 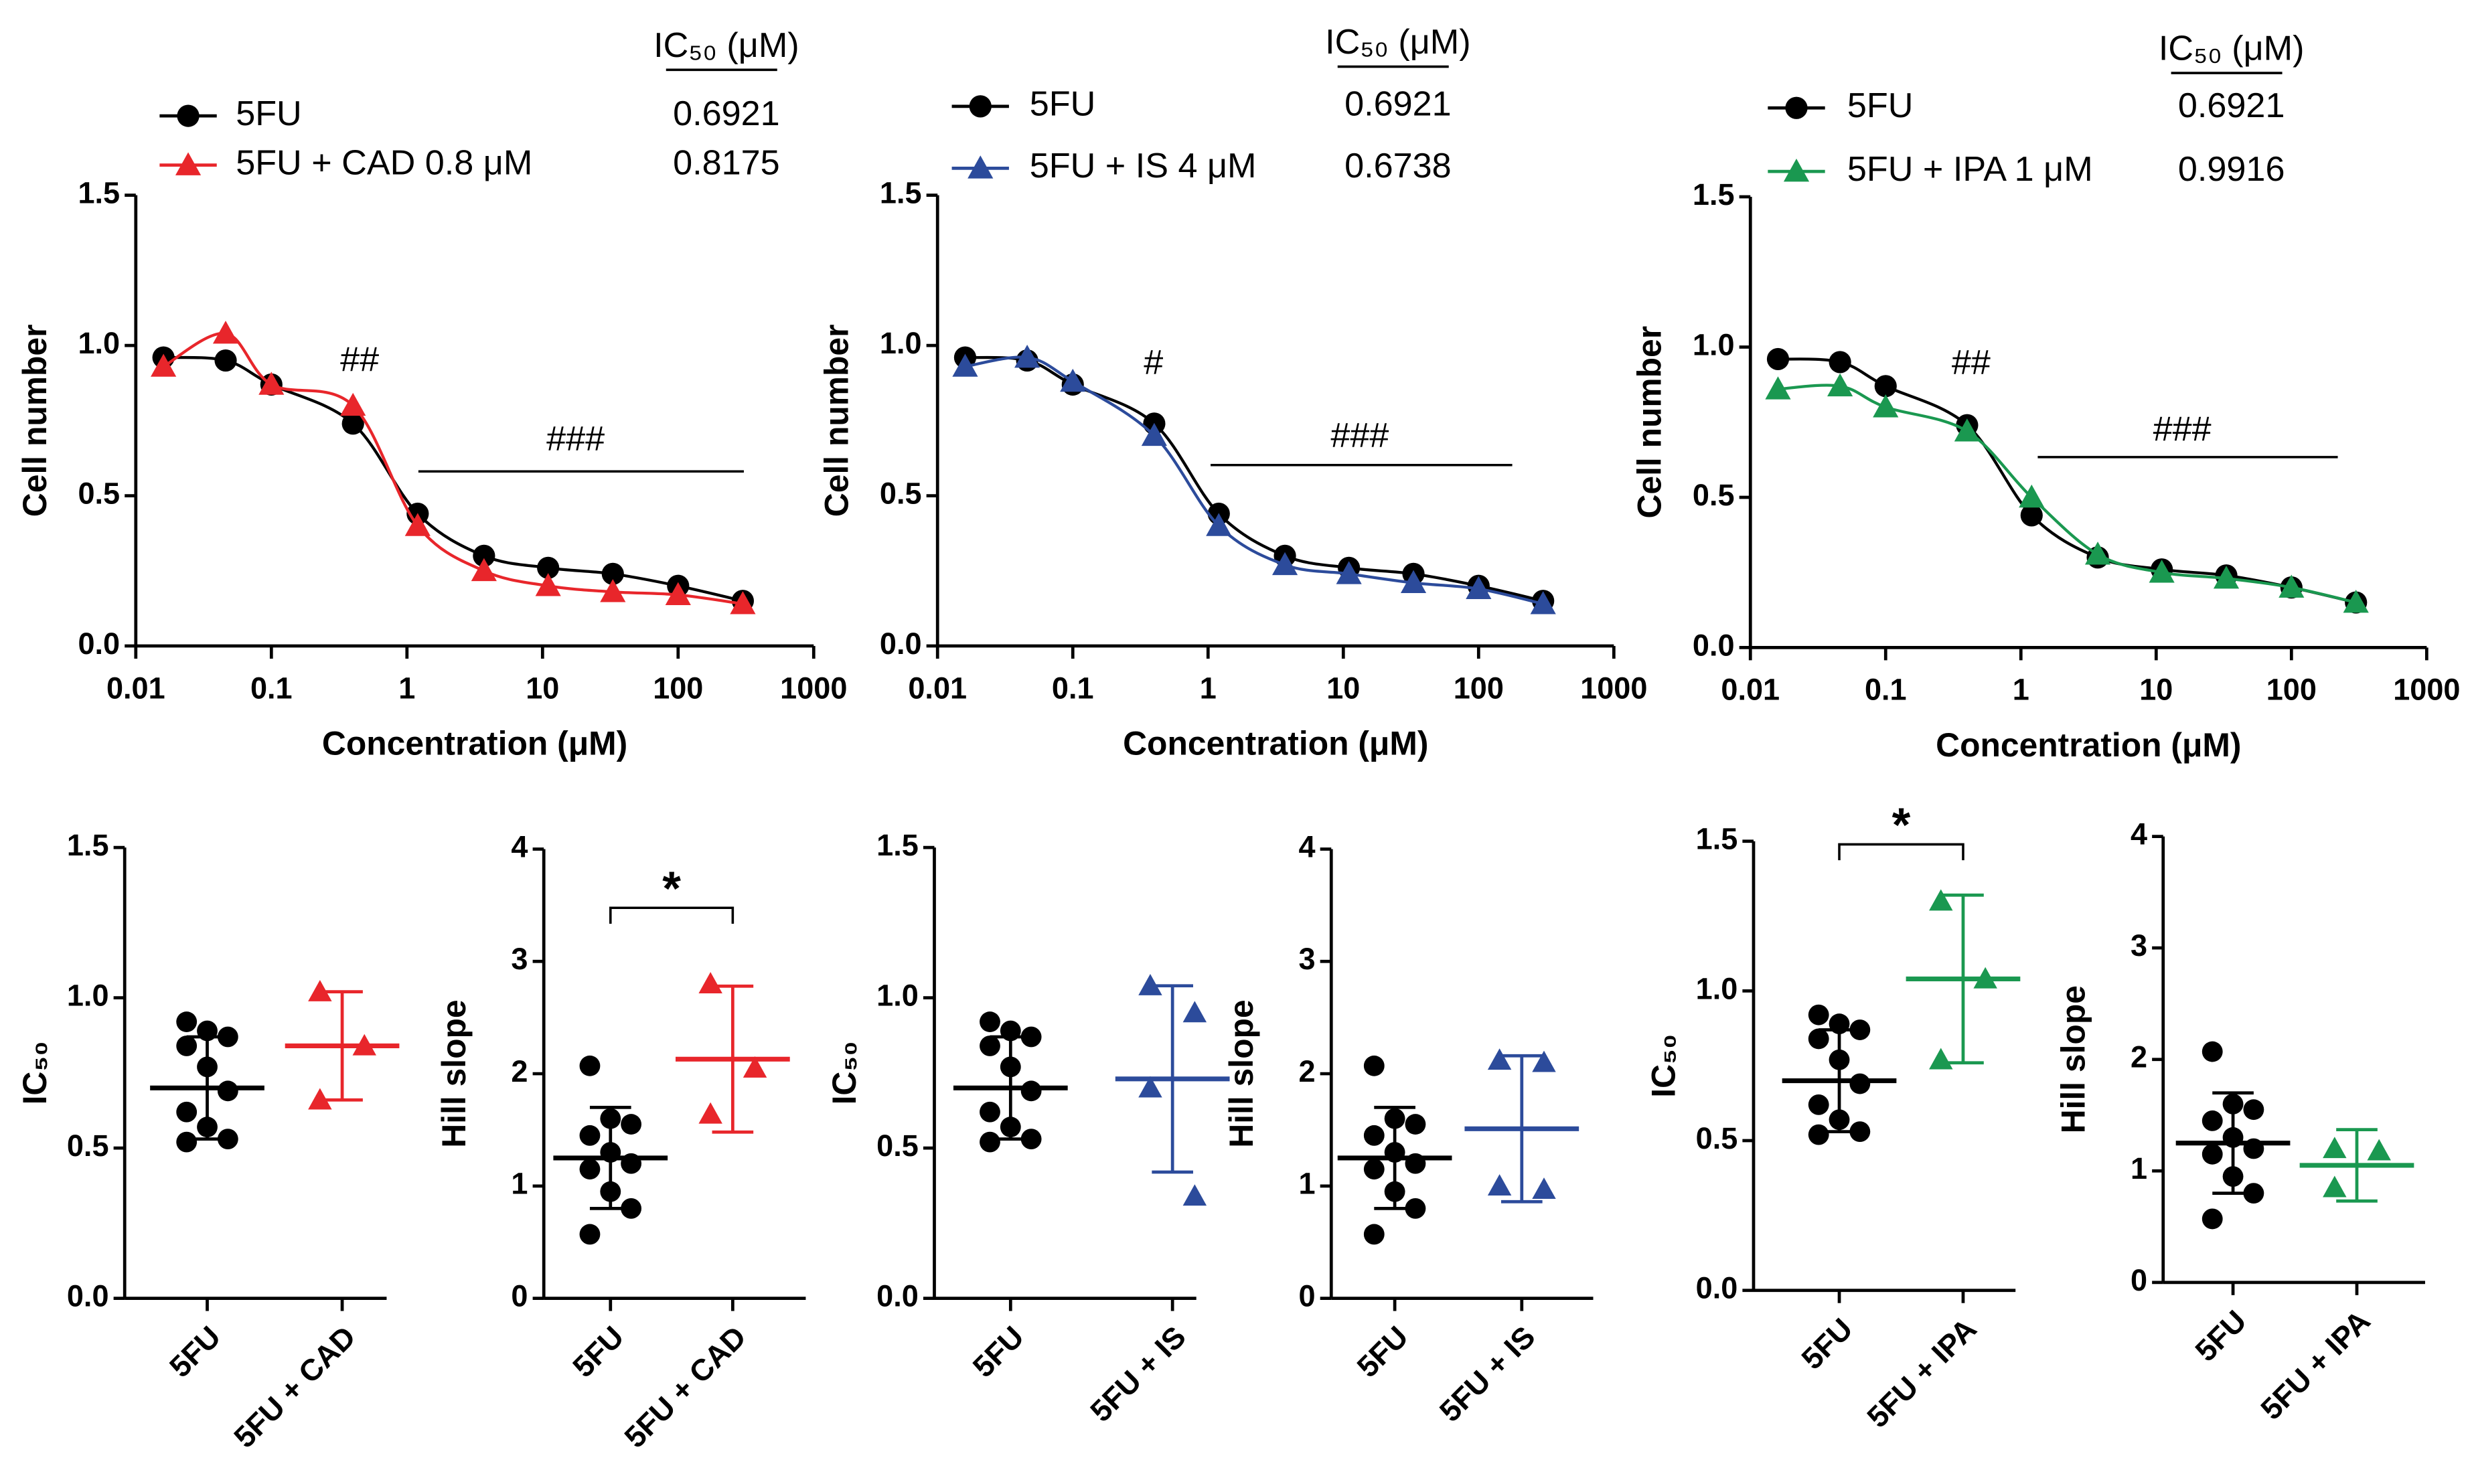 I want to click on x-tick-label: 5FU + IPA, so click(x=2315, y=1364).